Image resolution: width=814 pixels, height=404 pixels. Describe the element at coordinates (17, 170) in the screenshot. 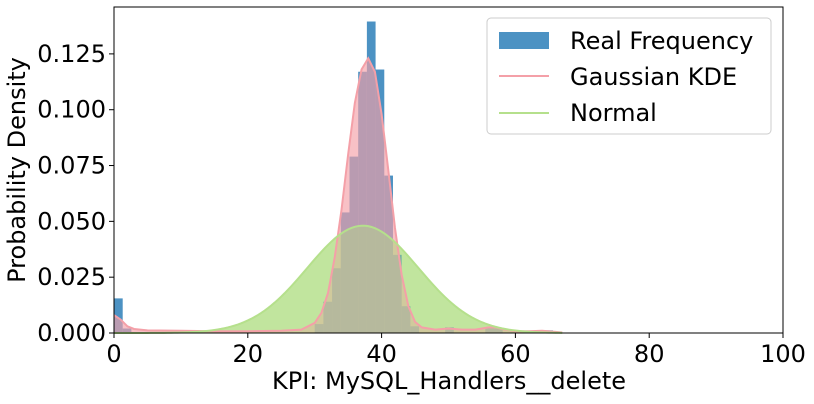

I see `y-axis-label: Probability Density` at that location.